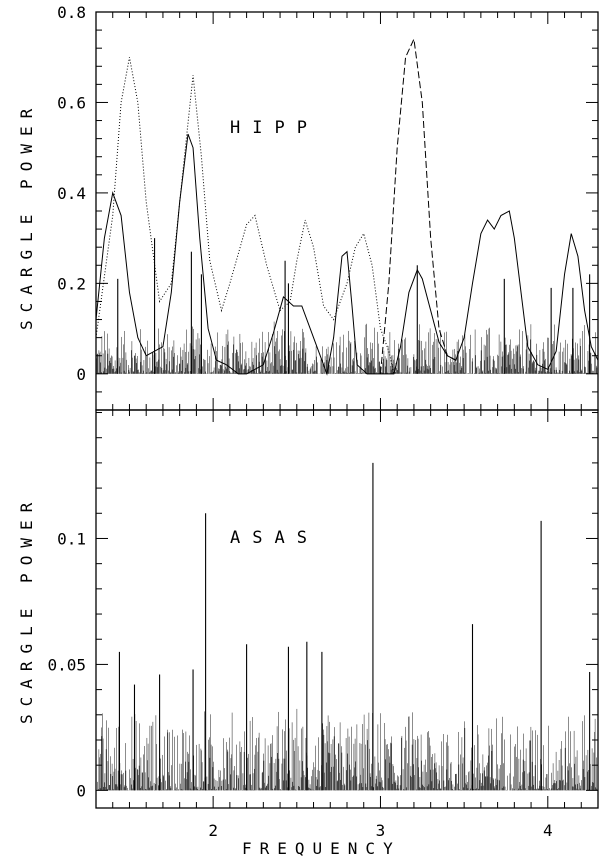 This screenshot has height=857, width=600. I want to click on x-axis-title: FREQUENCY, so click(321, 848).